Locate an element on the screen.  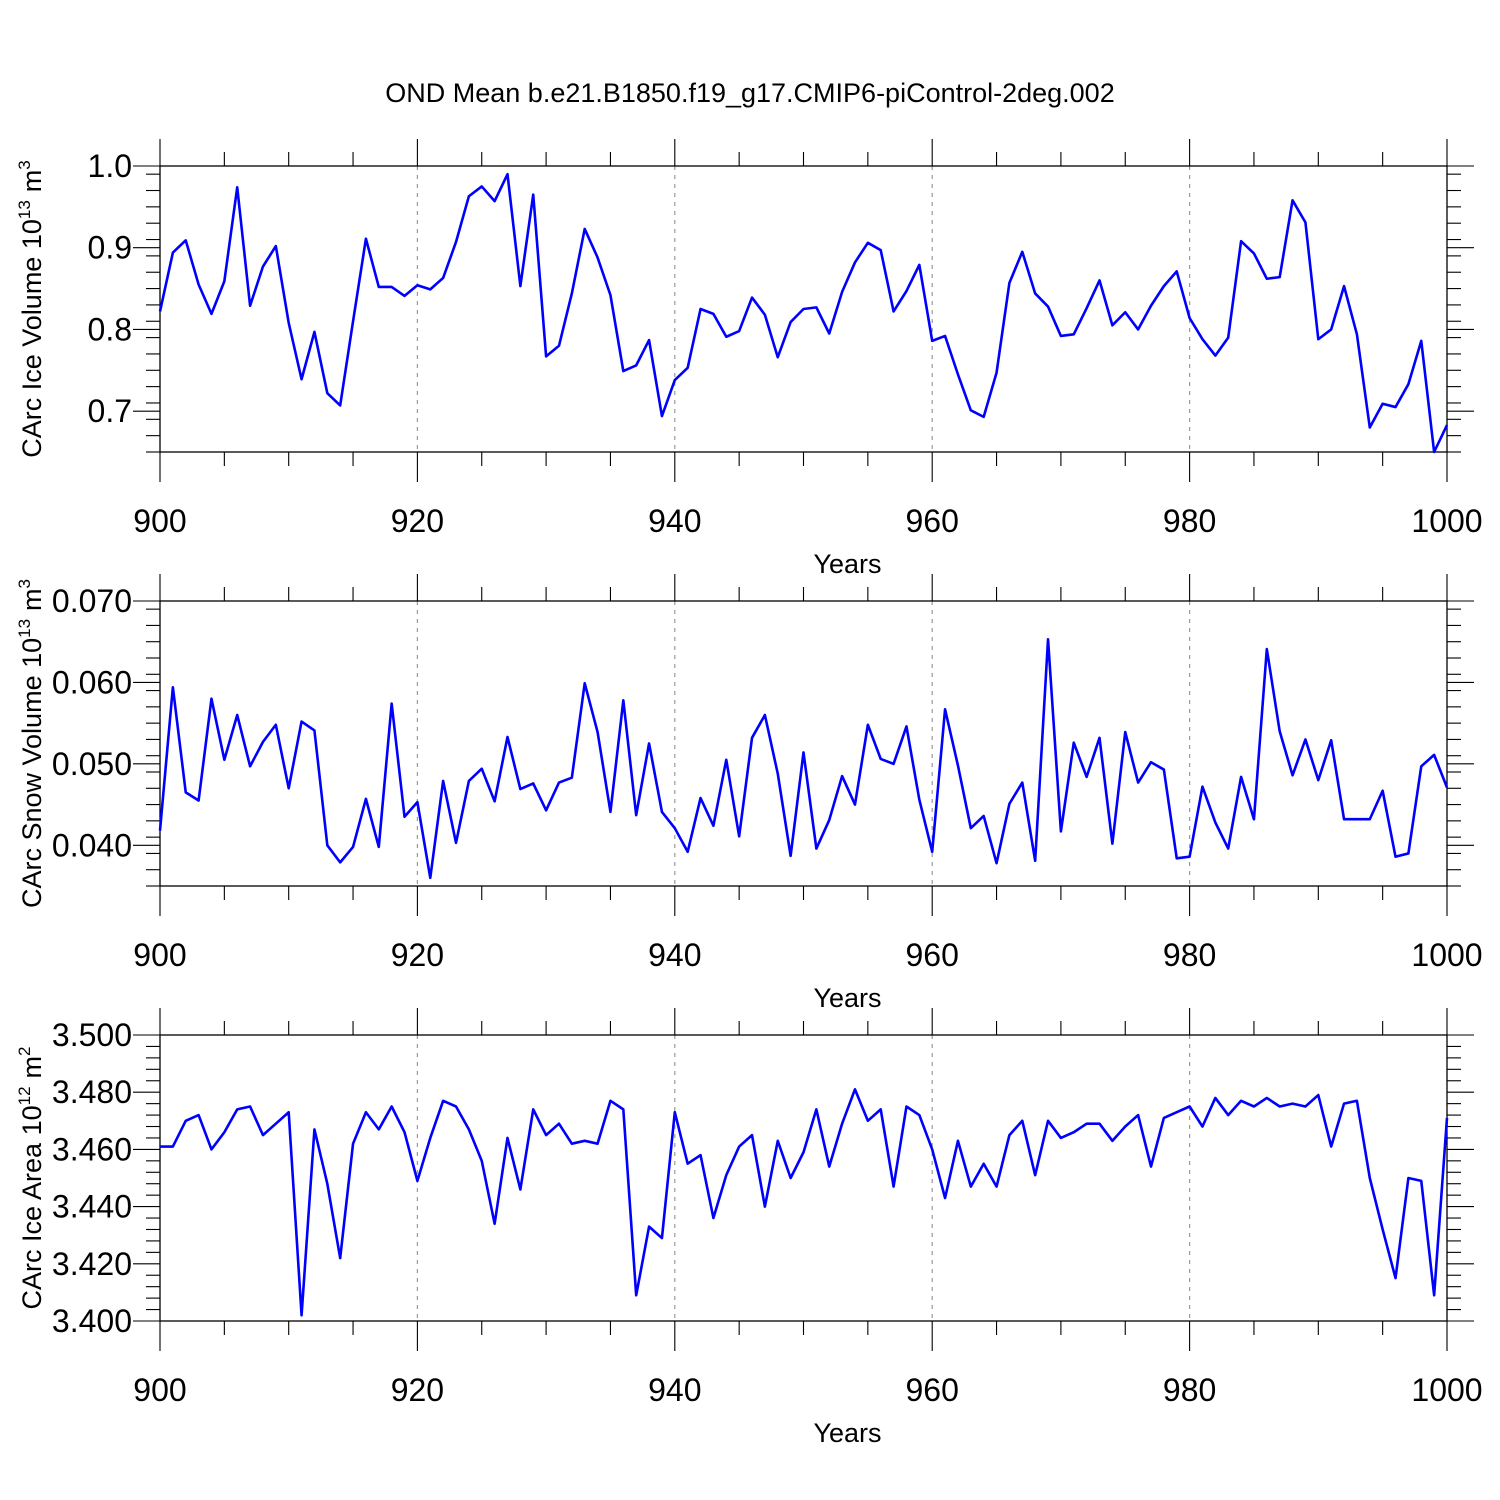
y-axis-label: CArc Snow Volume 1013 m3 is located at coordinates (31, 743).